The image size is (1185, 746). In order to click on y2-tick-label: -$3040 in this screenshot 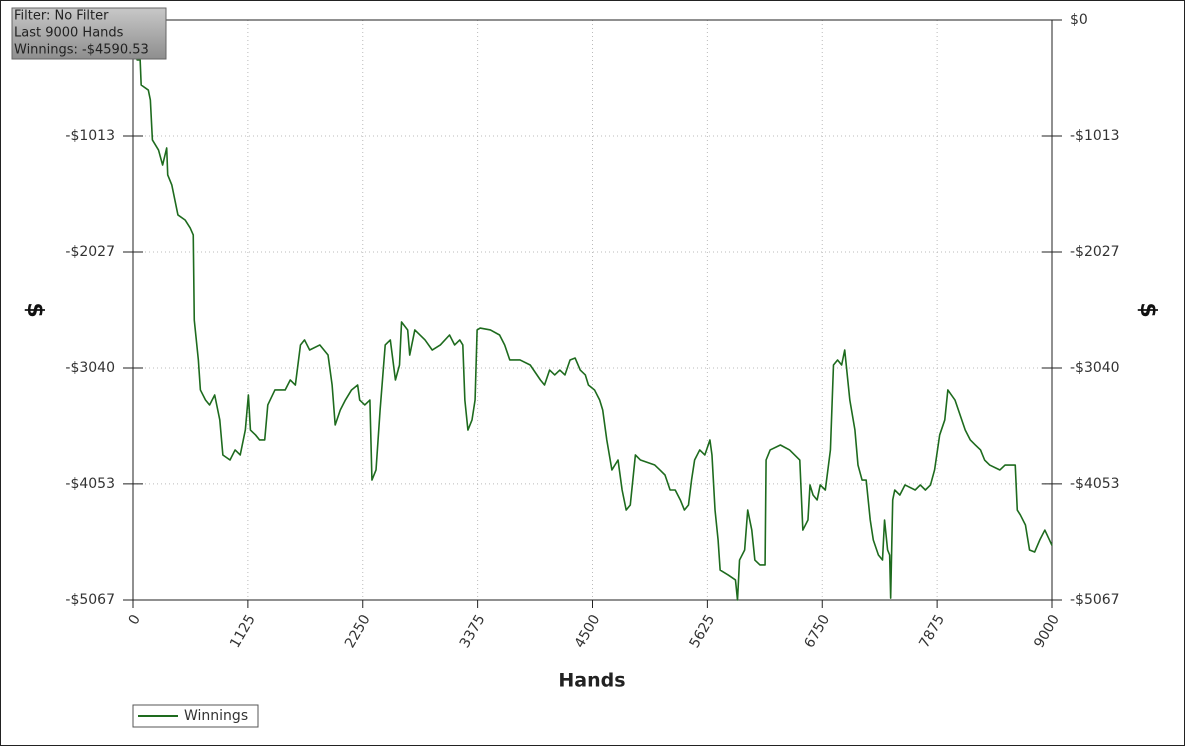, I will do `click(1095, 368)`.